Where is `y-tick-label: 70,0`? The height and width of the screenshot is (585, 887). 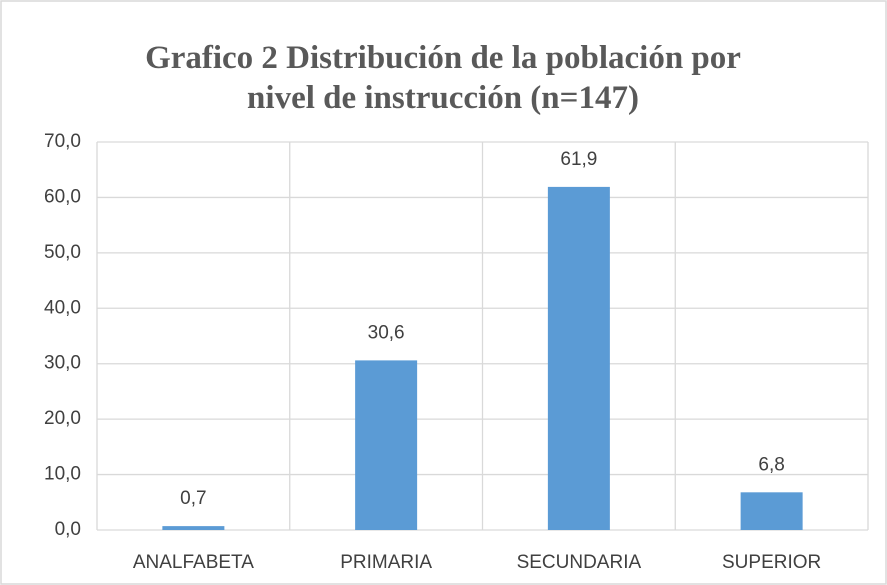
y-tick-label: 70,0 is located at coordinates (62, 141).